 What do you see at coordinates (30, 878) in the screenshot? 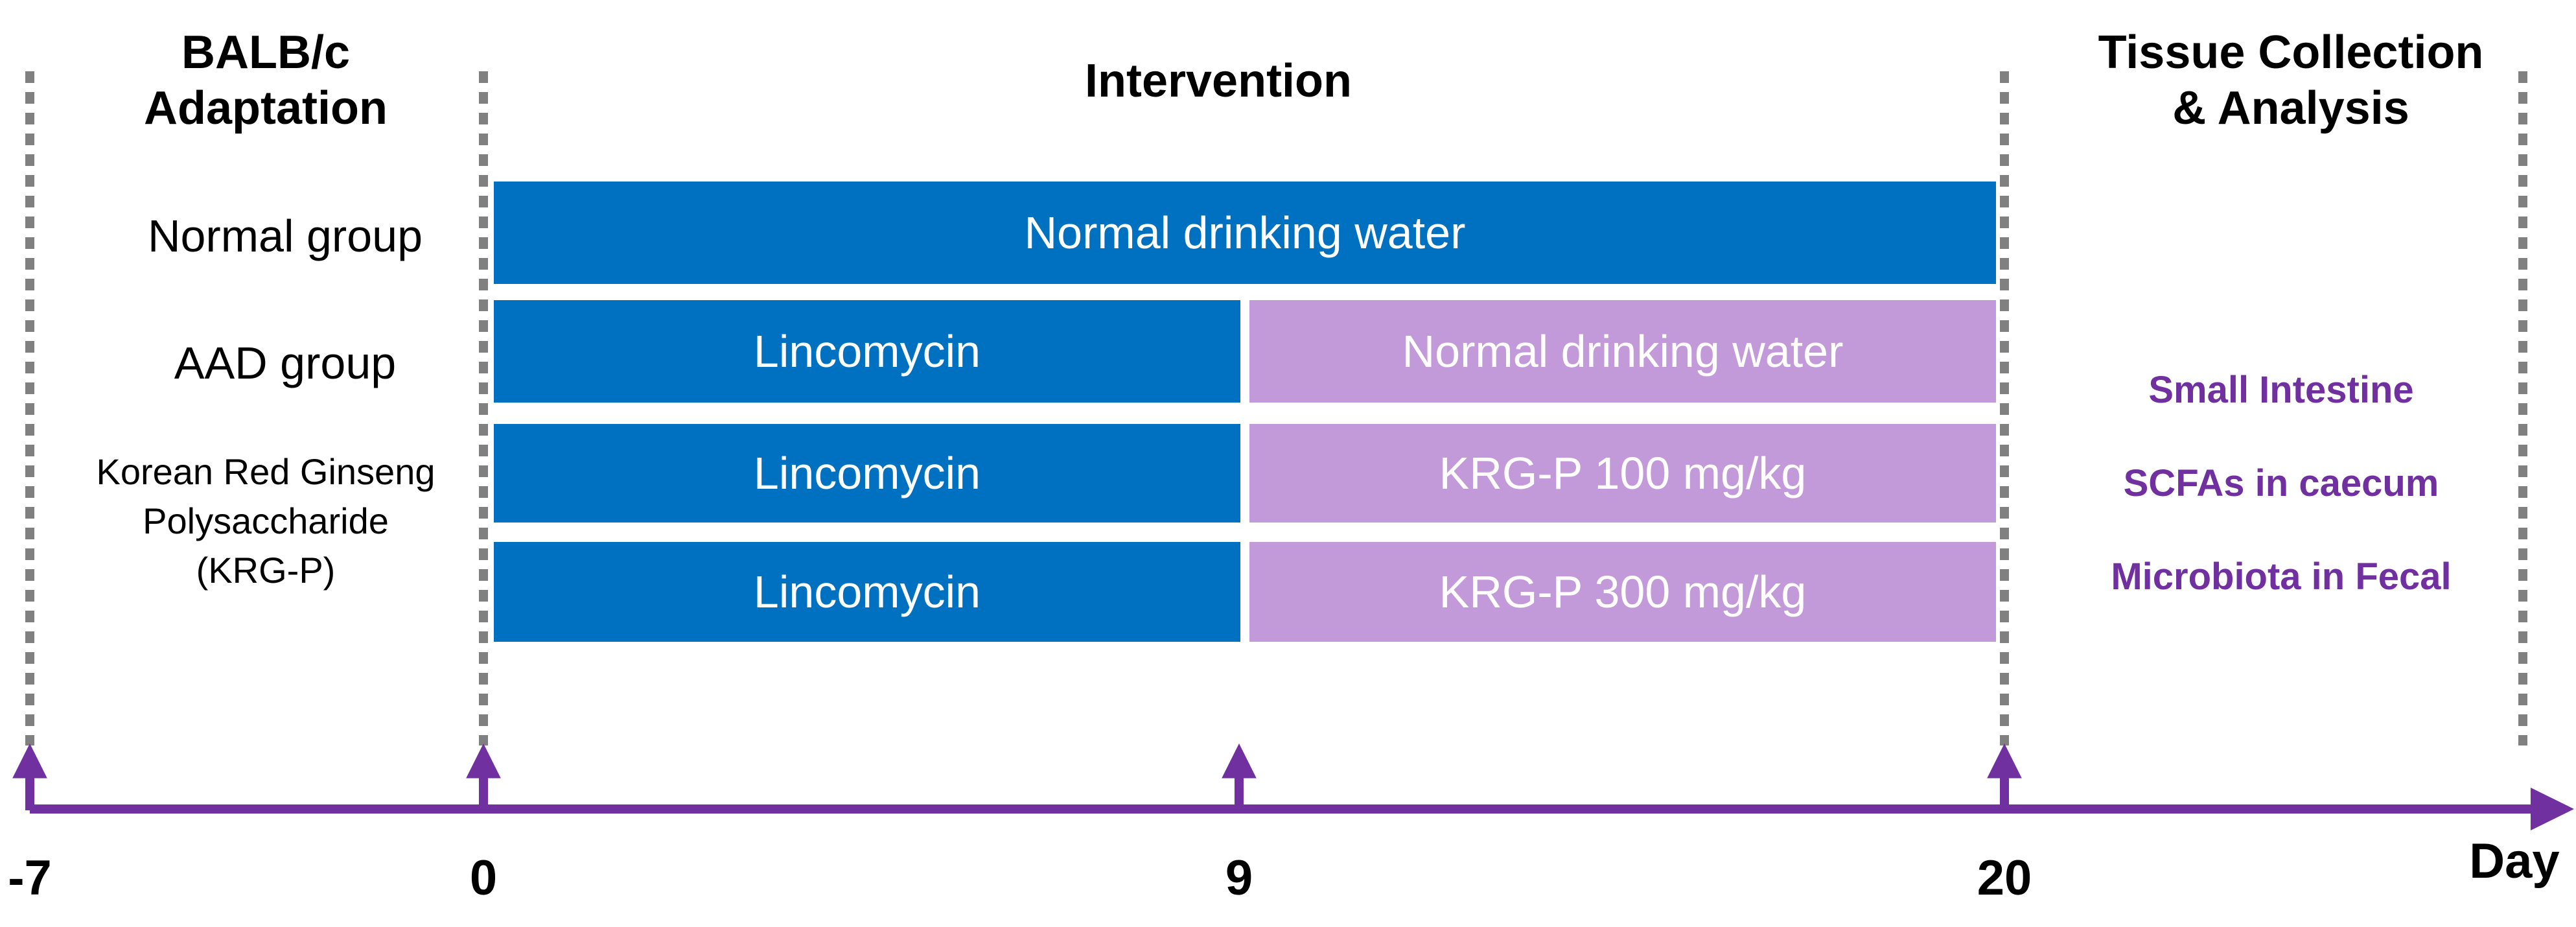
I see `day-label-minus7: -7` at bounding box center [30, 878].